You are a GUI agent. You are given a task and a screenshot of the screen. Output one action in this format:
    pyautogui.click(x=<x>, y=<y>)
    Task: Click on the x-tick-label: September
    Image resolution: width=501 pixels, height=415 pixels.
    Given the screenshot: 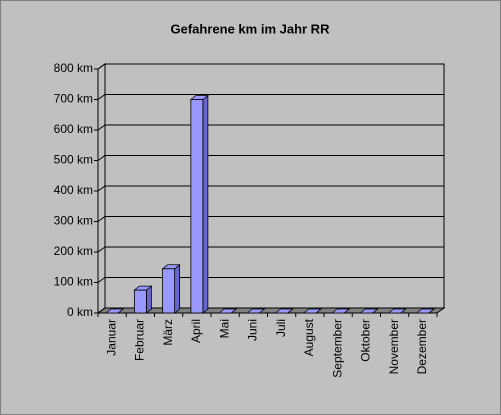 What is the action you would take?
    pyautogui.click(x=337, y=348)
    